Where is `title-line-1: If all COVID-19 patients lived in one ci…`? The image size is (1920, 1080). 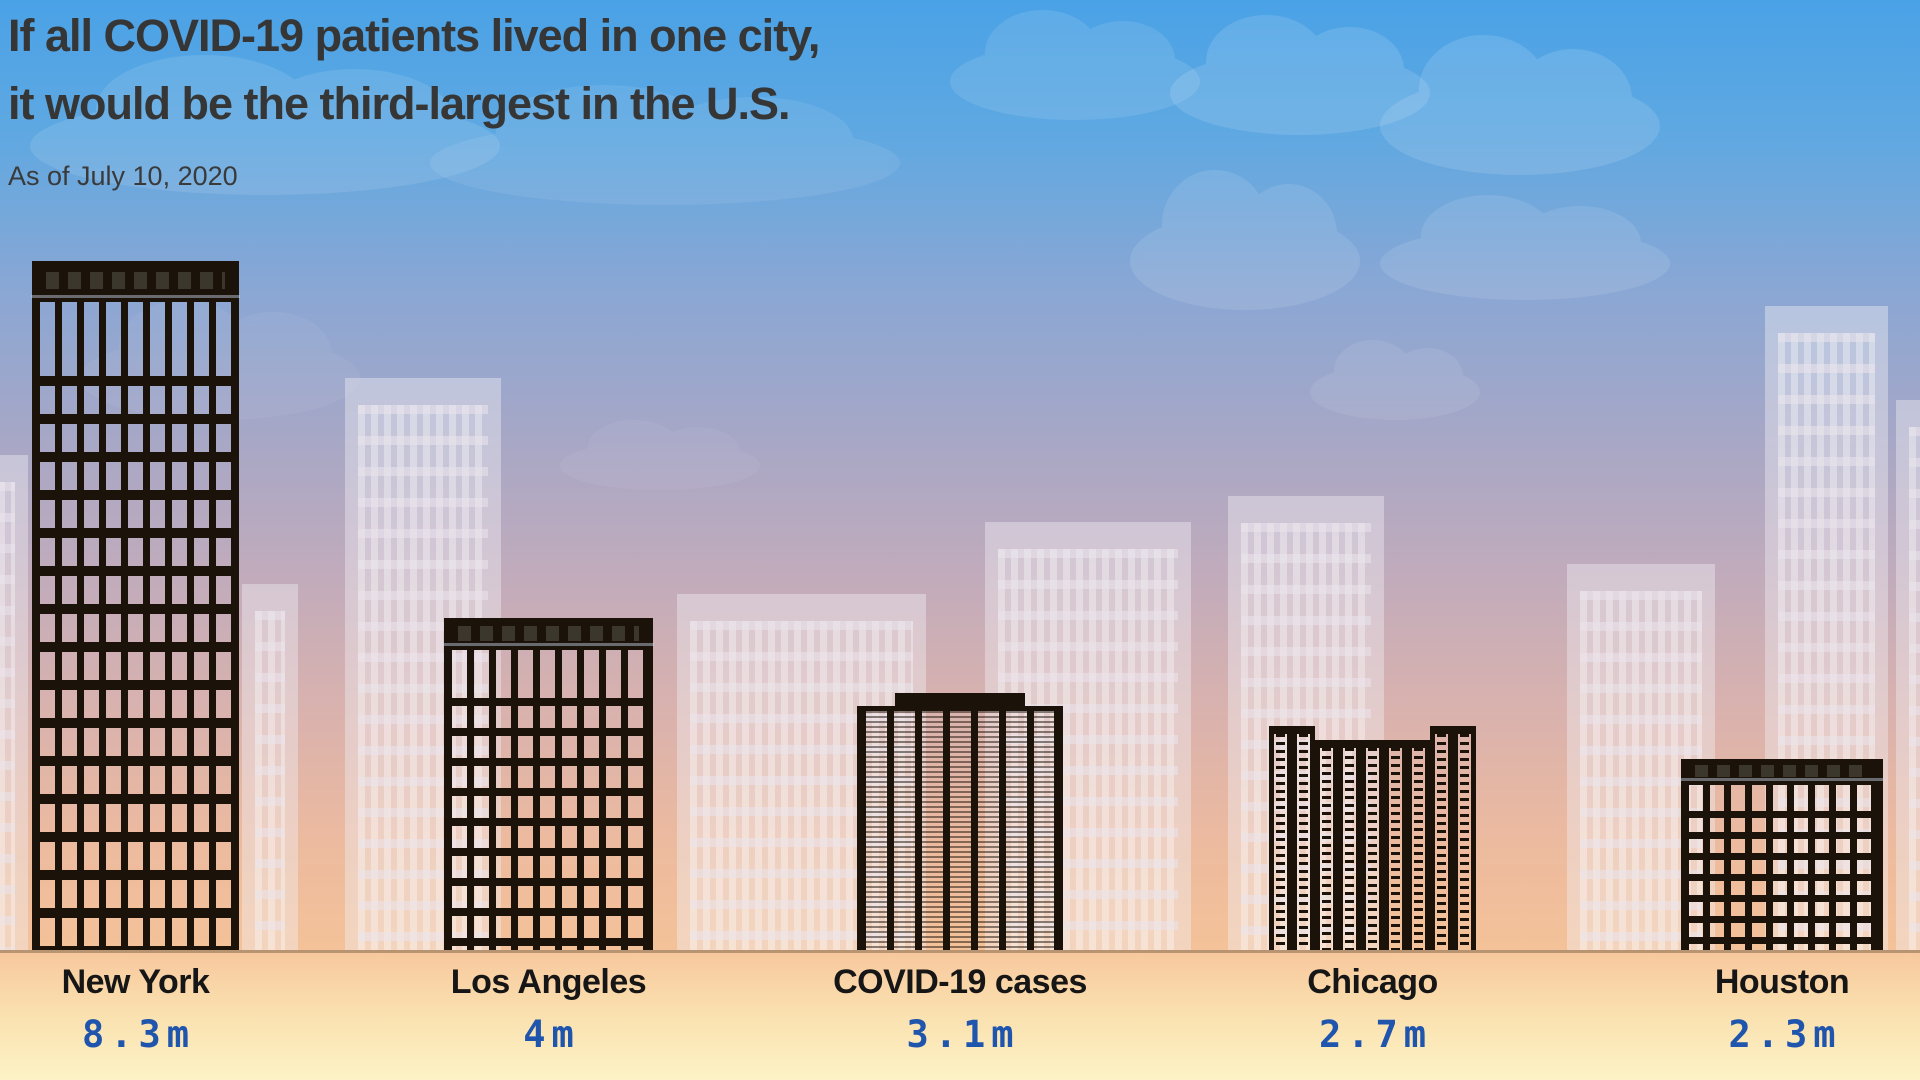
title-line-1: If all COVID-19 patients lived in one ci… is located at coordinates (414, 35).